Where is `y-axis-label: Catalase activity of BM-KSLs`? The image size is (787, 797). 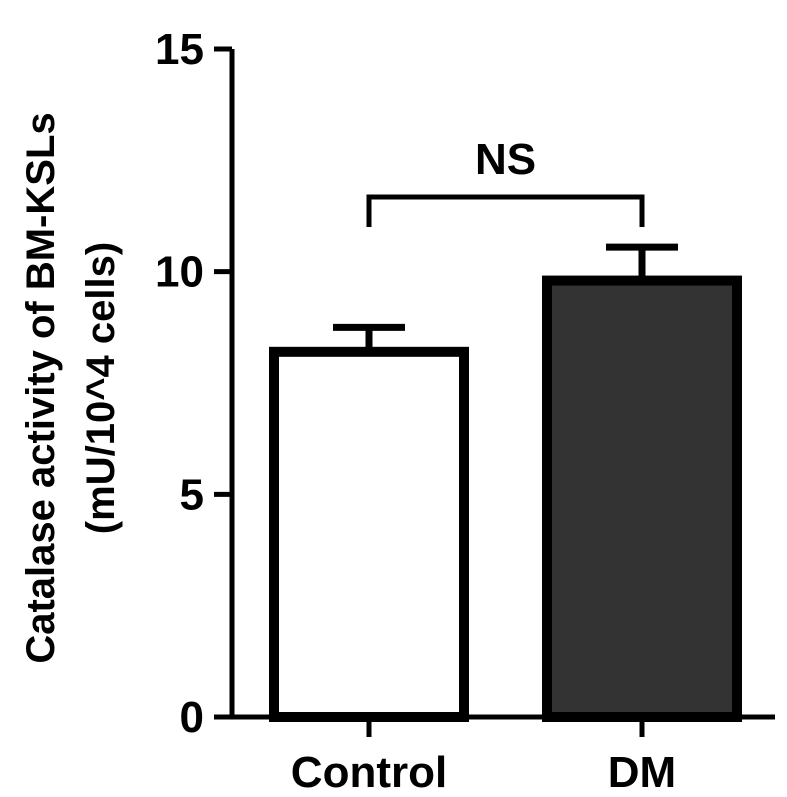
y-axis-label: Catalase activity of BM-KSLs is located at coordinates (41, 387).